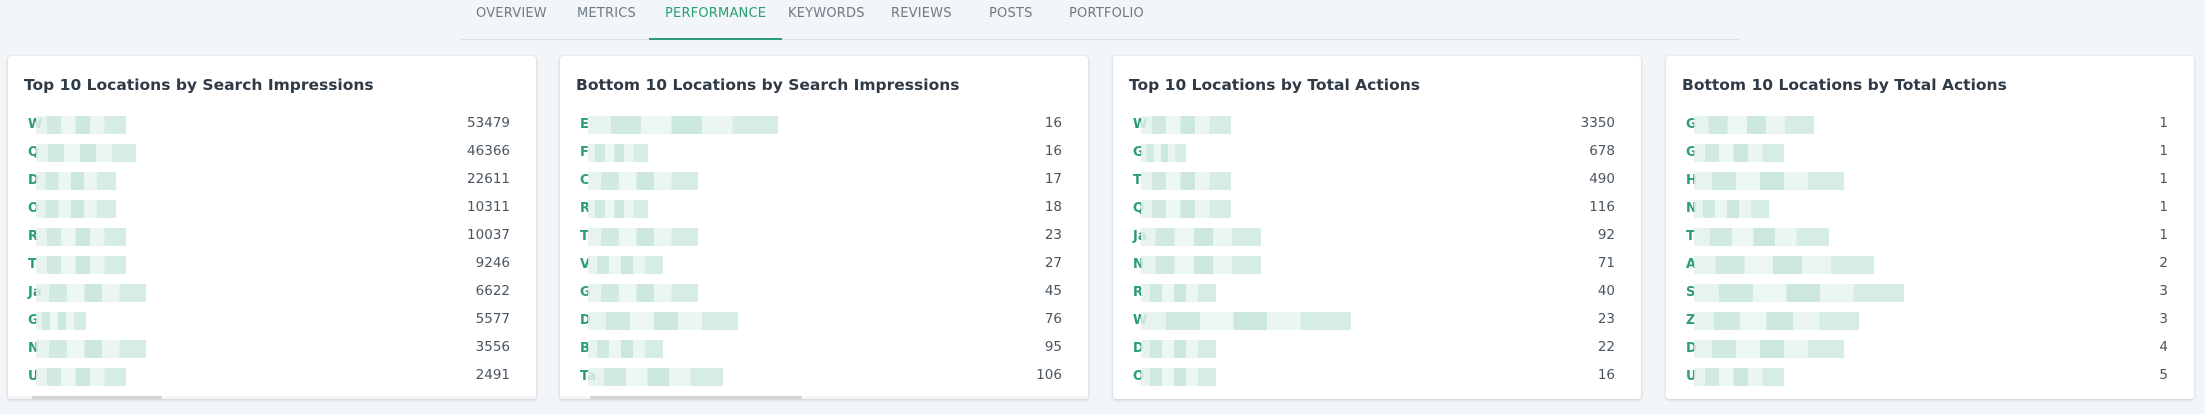 The width and height of the screenshot is (2205, 414). Describe the element at coordinates (584, 152) in the screenshot. I see `location-link: F` at that location.